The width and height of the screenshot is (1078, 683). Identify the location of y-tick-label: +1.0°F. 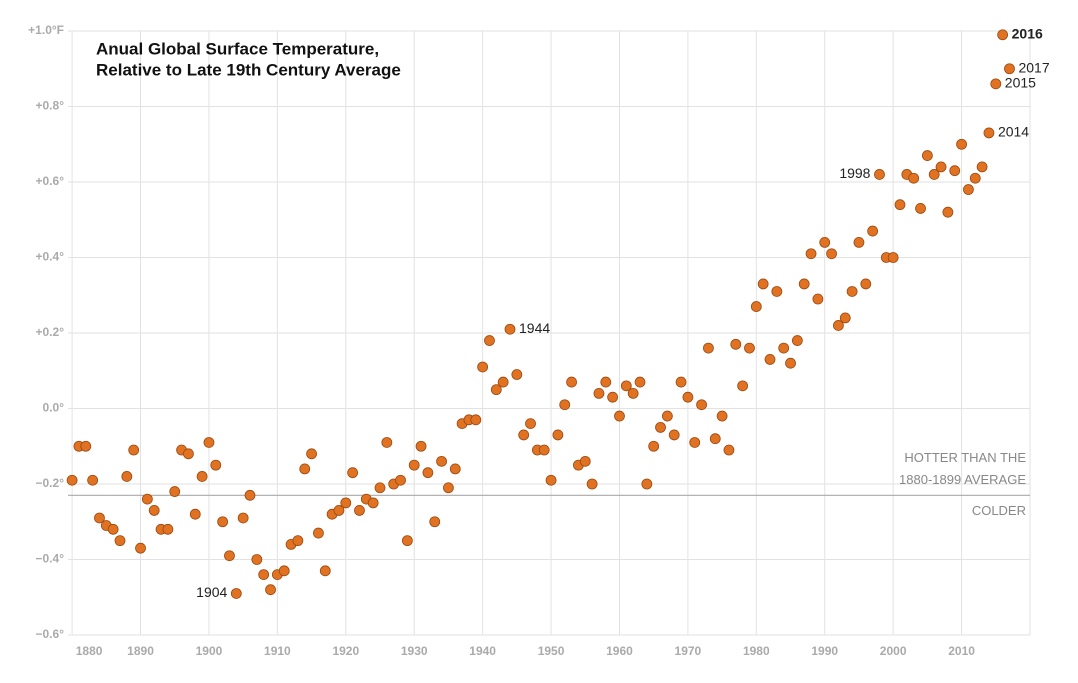
(46, 30).